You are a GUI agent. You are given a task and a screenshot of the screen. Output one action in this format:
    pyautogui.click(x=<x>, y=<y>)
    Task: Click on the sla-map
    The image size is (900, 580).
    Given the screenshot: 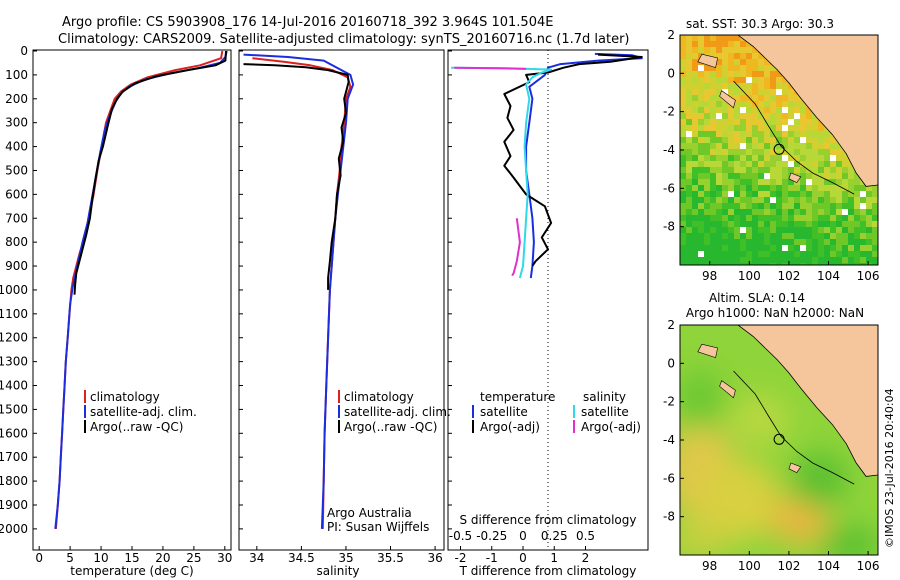 What is the action you would take?
    pyautogui.click(x=779, y=440)
    